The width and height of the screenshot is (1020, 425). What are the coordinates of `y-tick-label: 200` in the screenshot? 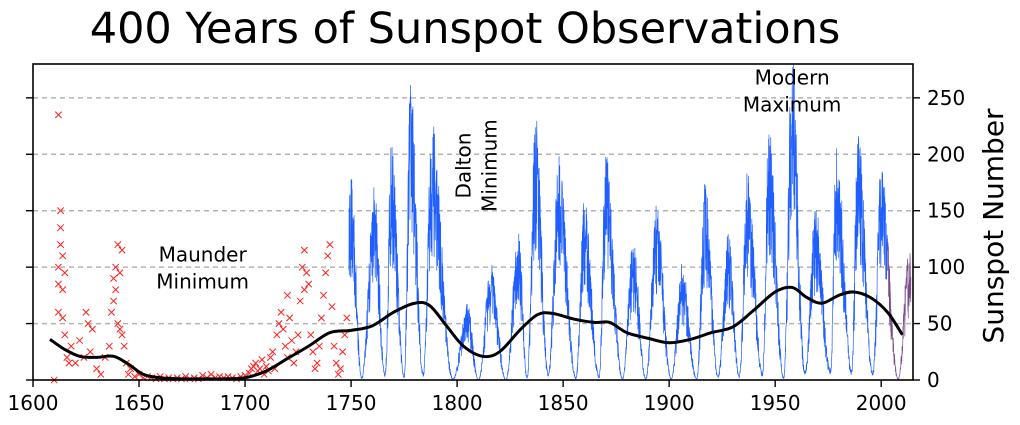 It's located at (946, 154).